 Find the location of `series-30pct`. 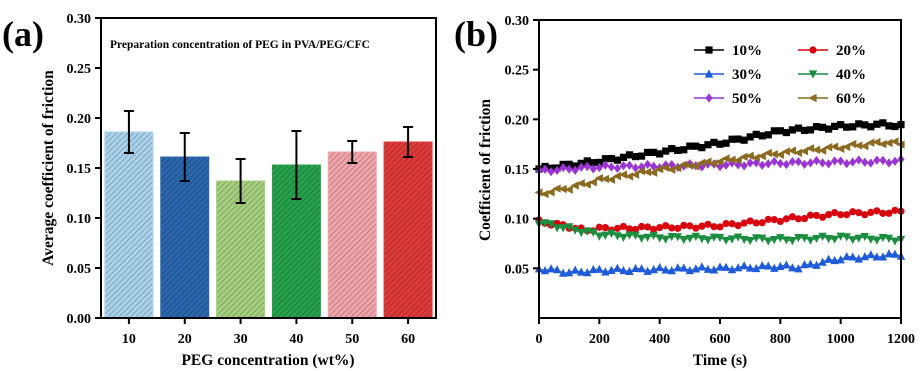

series-30pct is located at coordinates (720, 263).